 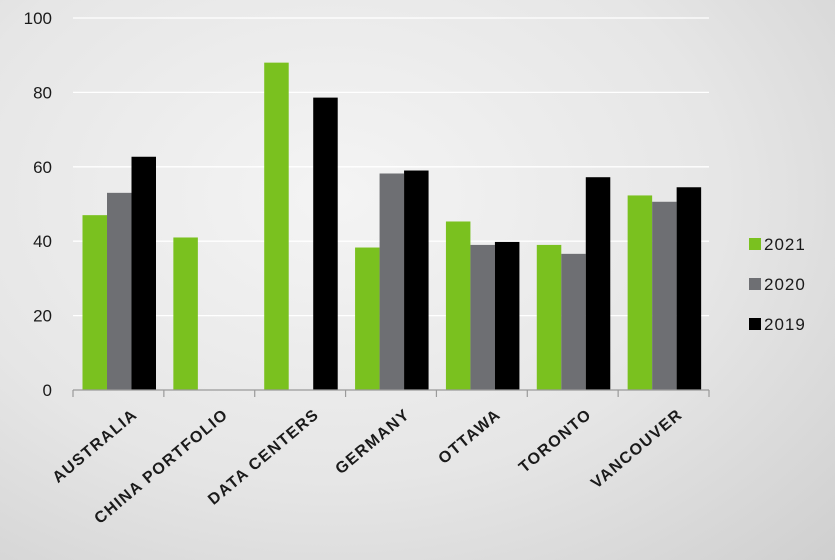 I want to click on legend: 2021 2020 2019, so click(x=777, y=284).